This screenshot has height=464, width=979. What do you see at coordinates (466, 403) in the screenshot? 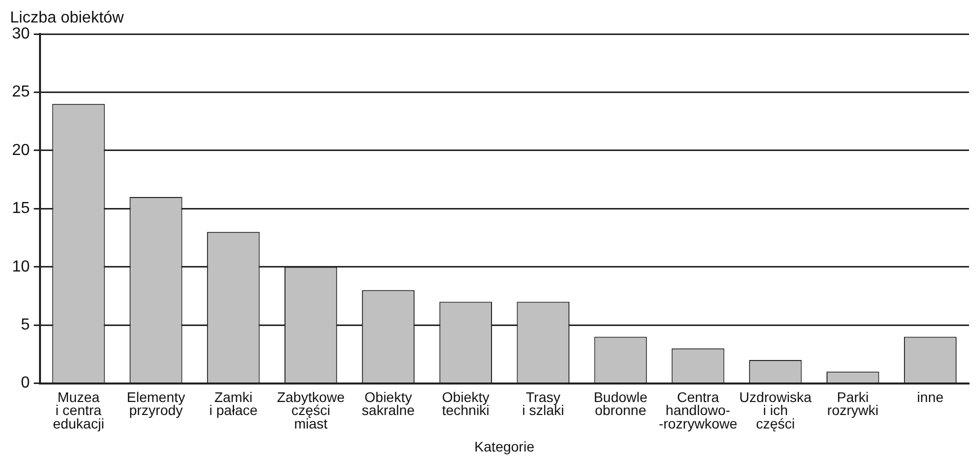
I see `x-tick-label: Obiekty techniki` at bounding box center [466, 403].